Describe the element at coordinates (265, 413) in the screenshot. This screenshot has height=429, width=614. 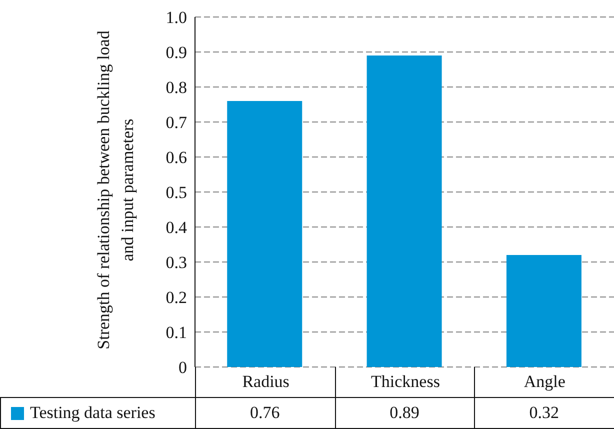
I see `data-label: 0.76` at that location.